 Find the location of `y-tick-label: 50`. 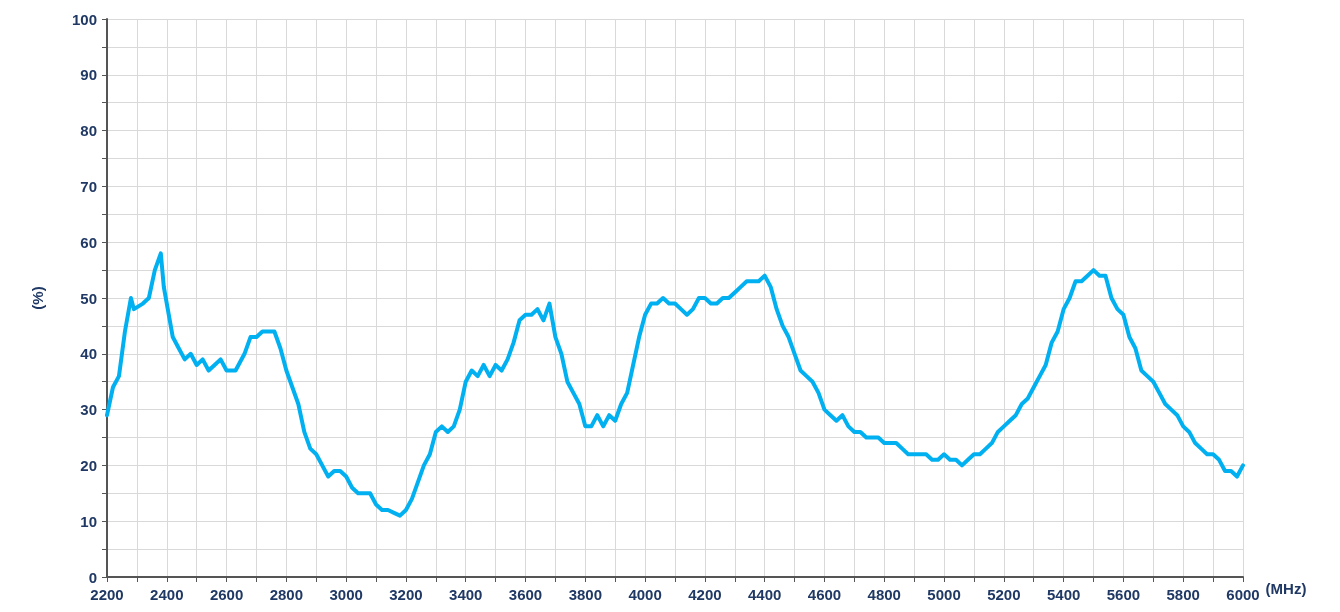

y-tick-label: 50 is located at coordinates (88, 298).